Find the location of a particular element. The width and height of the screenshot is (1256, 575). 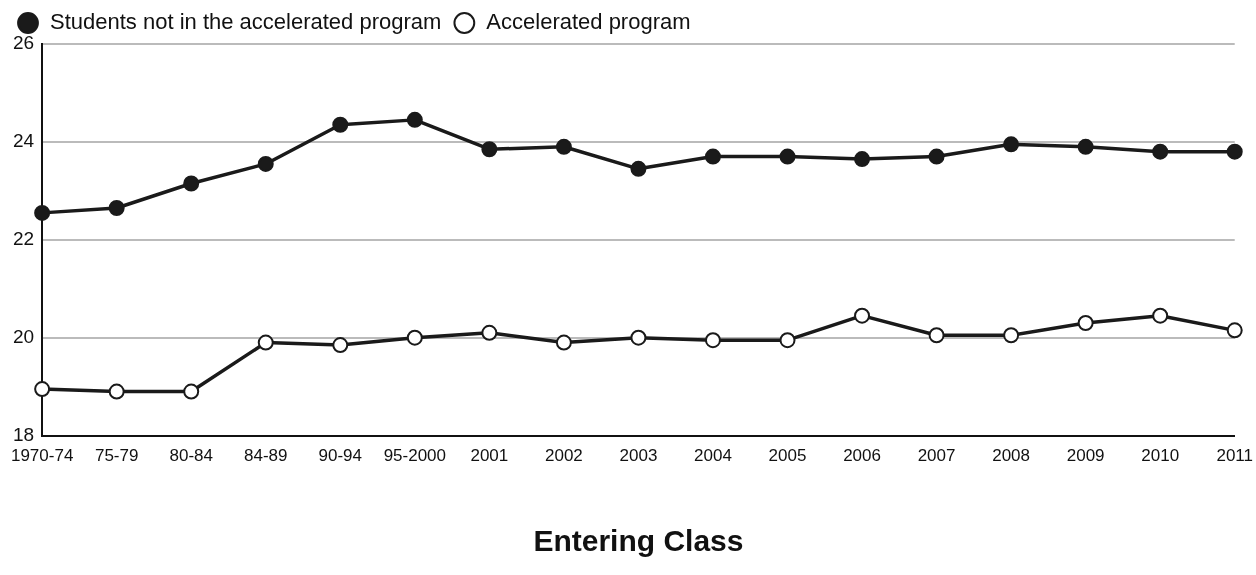

x-tick-label: 95-2000 is located at coordinates (415, 456).